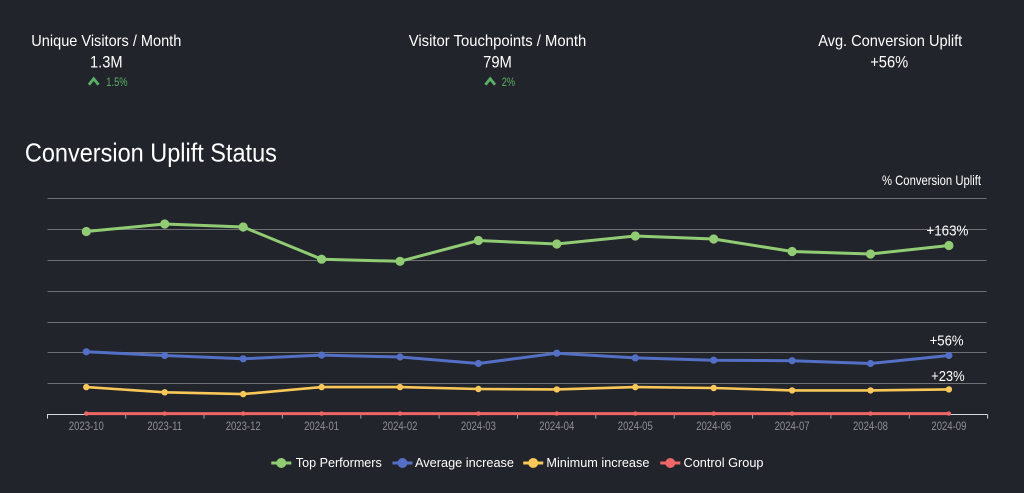  Describe the element at coordinates (498, 41) in the screenshot. I see `svg-text: Visitor Touchpoints / Month` at that location.